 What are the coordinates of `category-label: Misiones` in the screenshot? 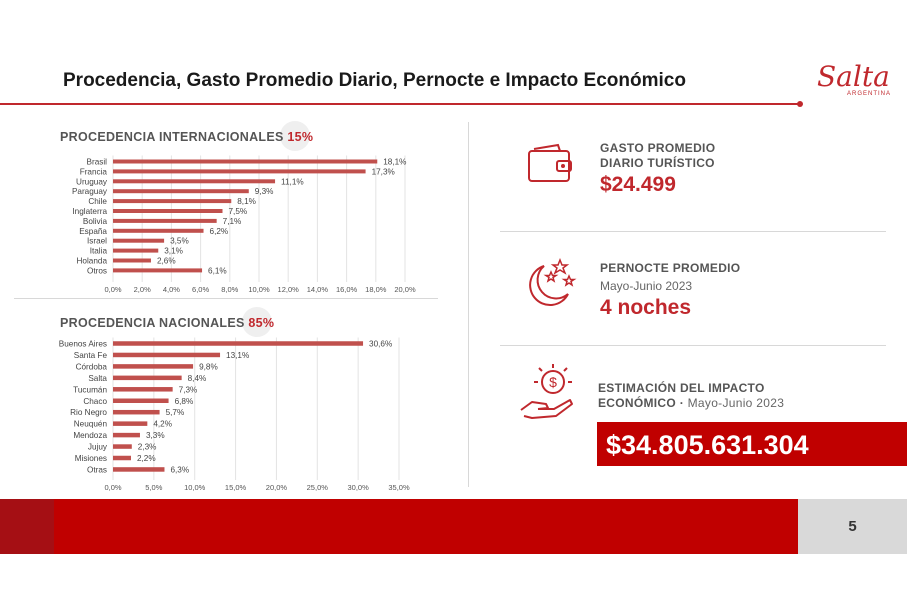 It's located at (91, 458).